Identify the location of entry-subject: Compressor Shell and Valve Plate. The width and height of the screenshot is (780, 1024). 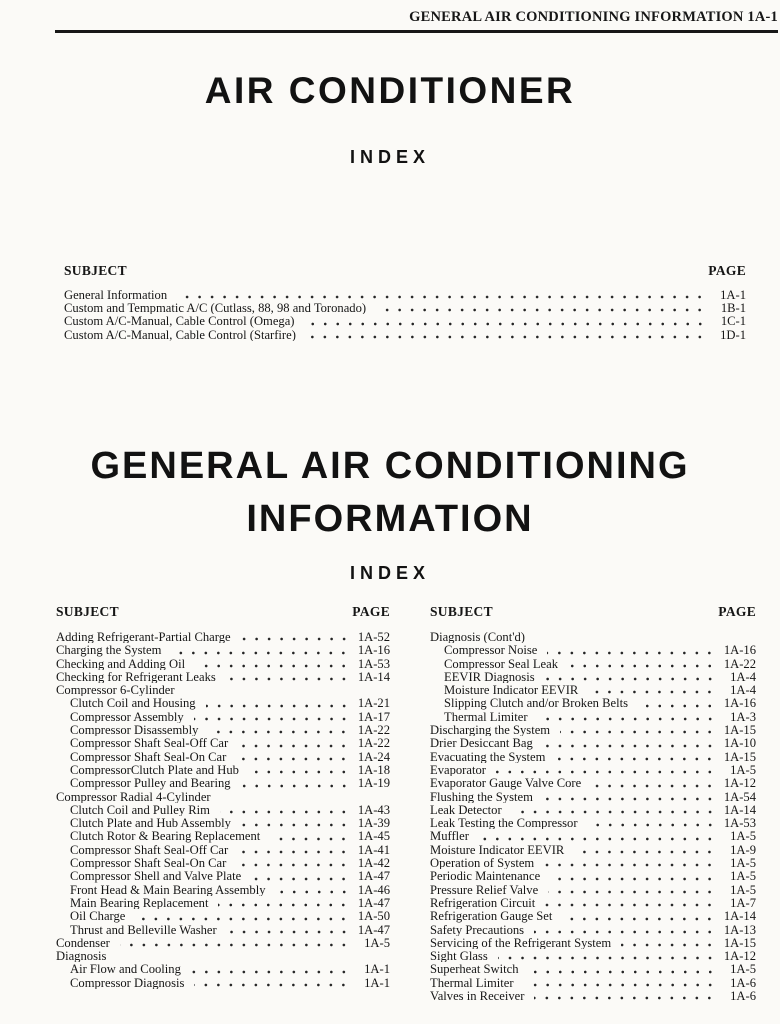
(156, 876).